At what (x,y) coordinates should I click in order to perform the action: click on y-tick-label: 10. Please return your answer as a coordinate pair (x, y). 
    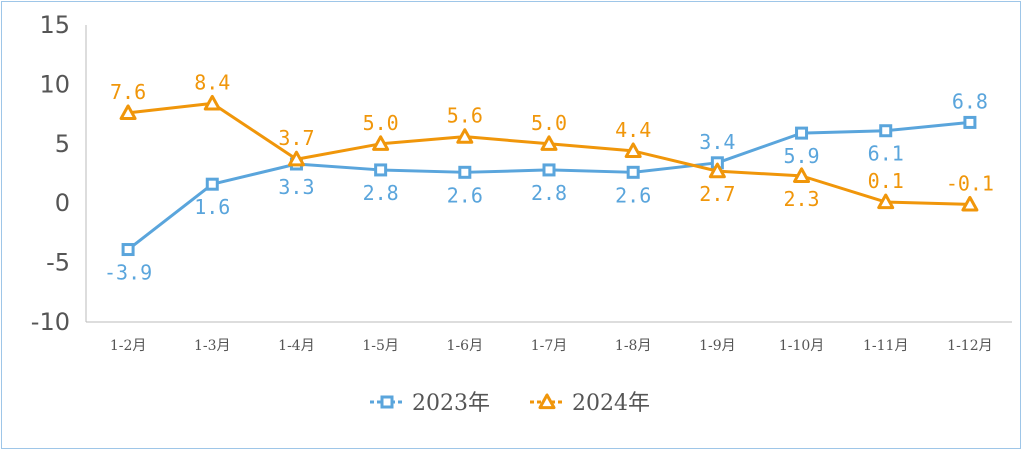
    Looking at the image, I should click on (54, 84).